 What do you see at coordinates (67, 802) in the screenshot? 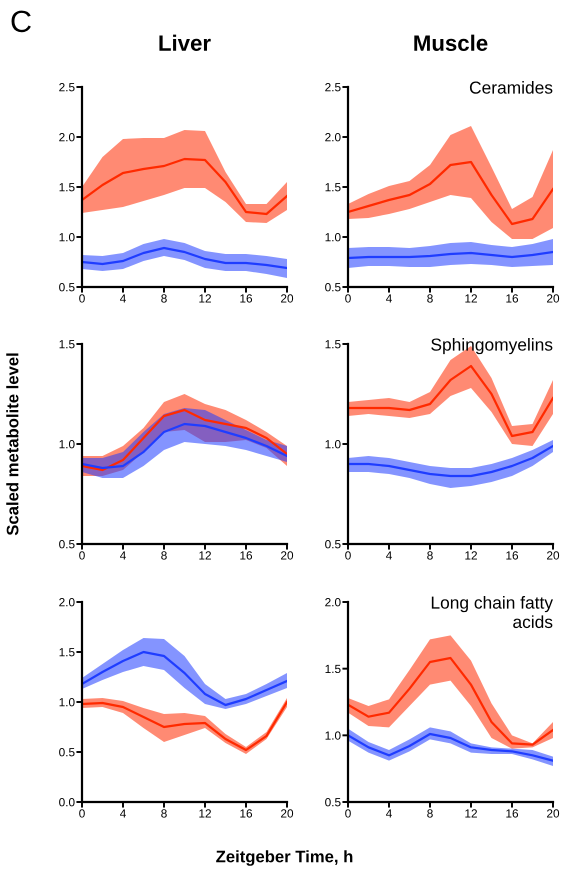
I see `y-tick-label: 0.0` at bounding box center [67, 802].